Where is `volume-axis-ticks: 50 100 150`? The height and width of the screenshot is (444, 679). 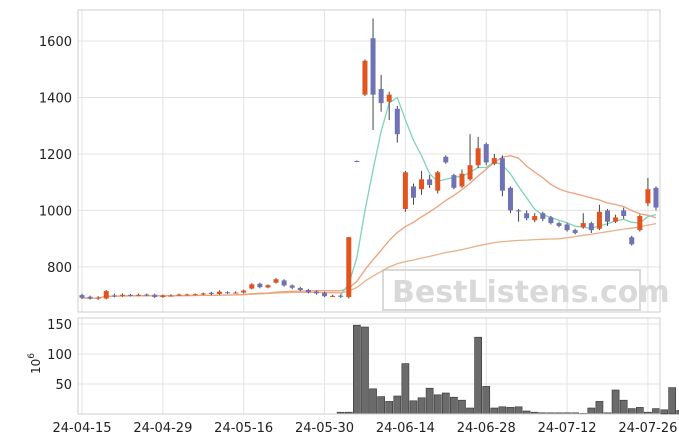
volume-axis-ticks: 50 100 150 is located at coordinates (59, 355).